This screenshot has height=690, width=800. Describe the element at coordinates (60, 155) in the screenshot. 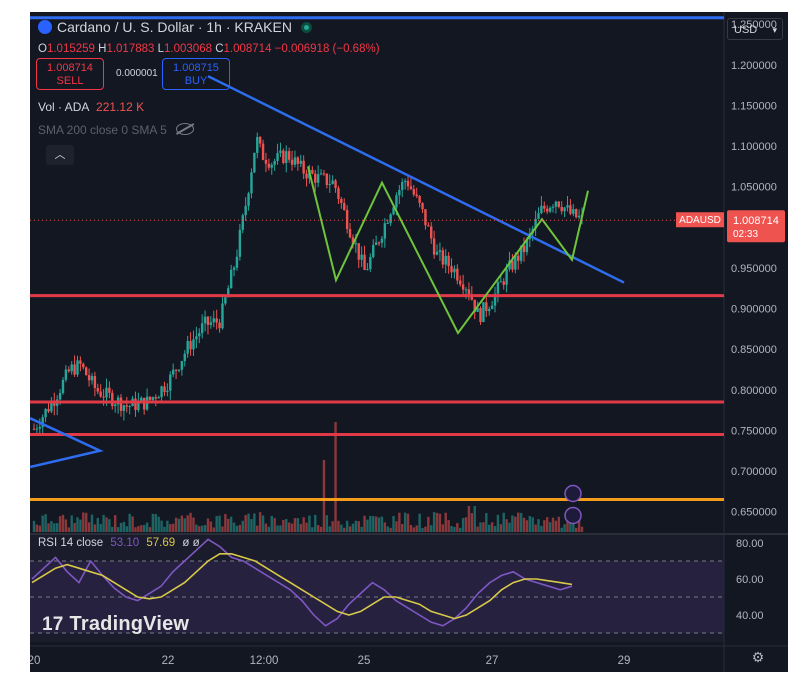

I see `collapse-legend-button: ︿` at that location.